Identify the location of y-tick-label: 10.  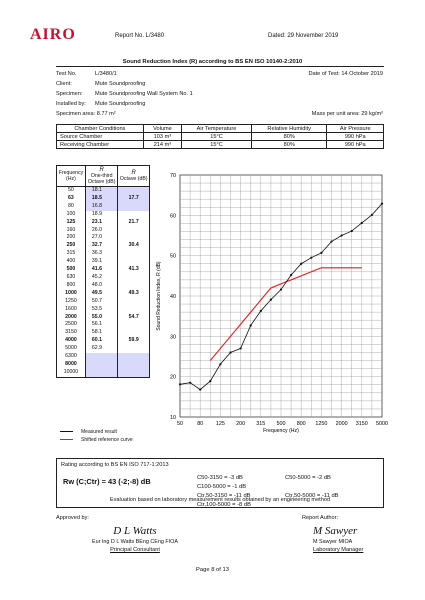
(173, 418).